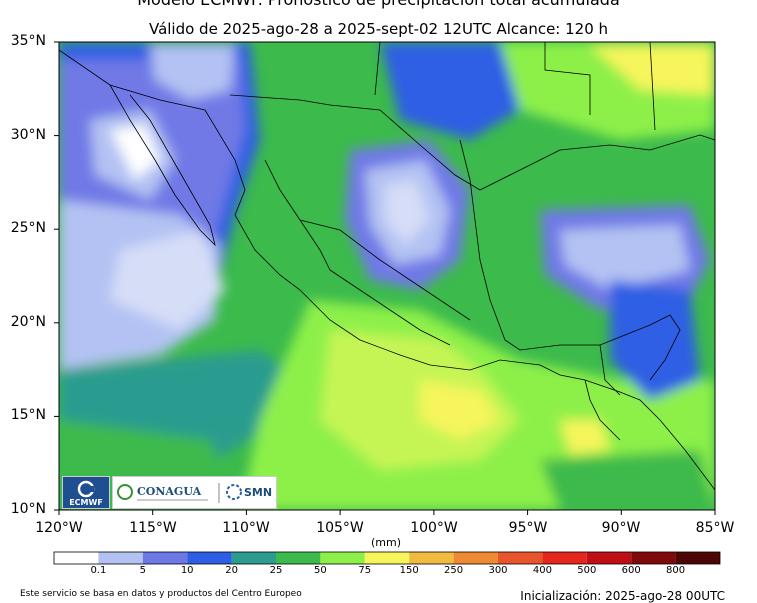  I want to click on lat-label-20: 20°N, so click(28, 322).